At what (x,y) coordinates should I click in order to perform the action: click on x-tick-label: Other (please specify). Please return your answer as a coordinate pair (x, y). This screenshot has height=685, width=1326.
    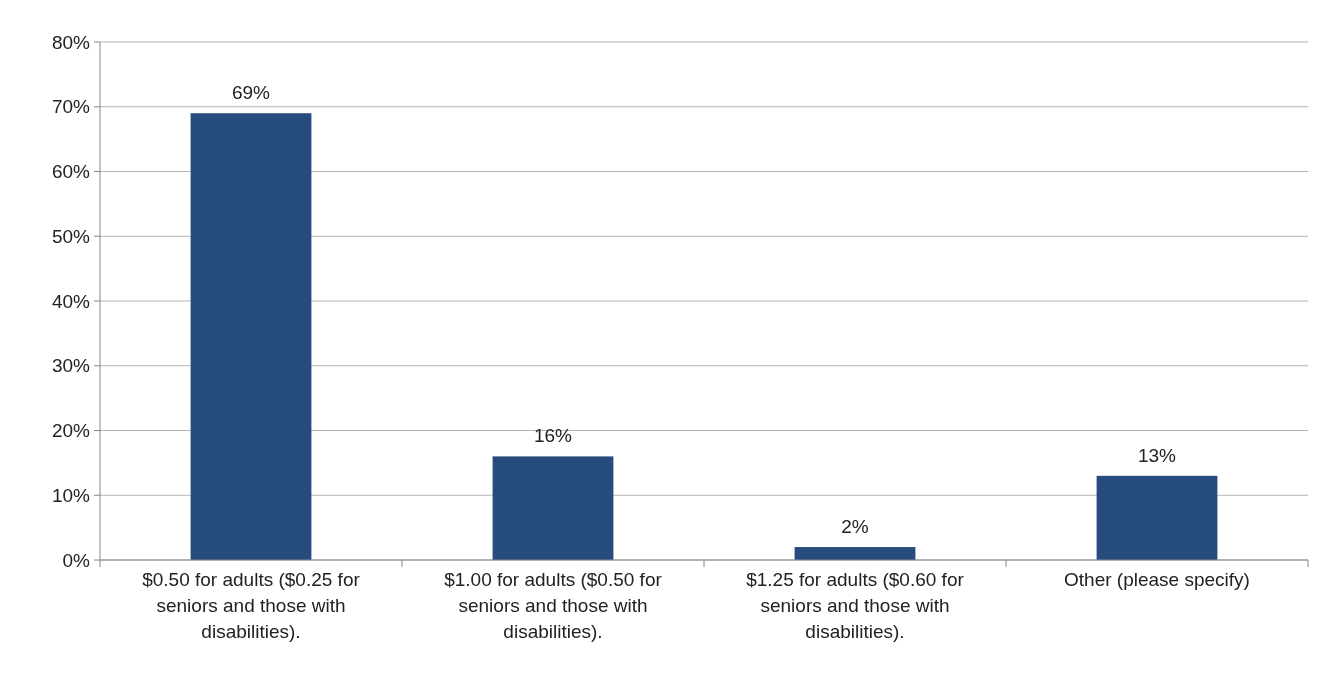
    Looking at the image, I should click on (1157, 579).